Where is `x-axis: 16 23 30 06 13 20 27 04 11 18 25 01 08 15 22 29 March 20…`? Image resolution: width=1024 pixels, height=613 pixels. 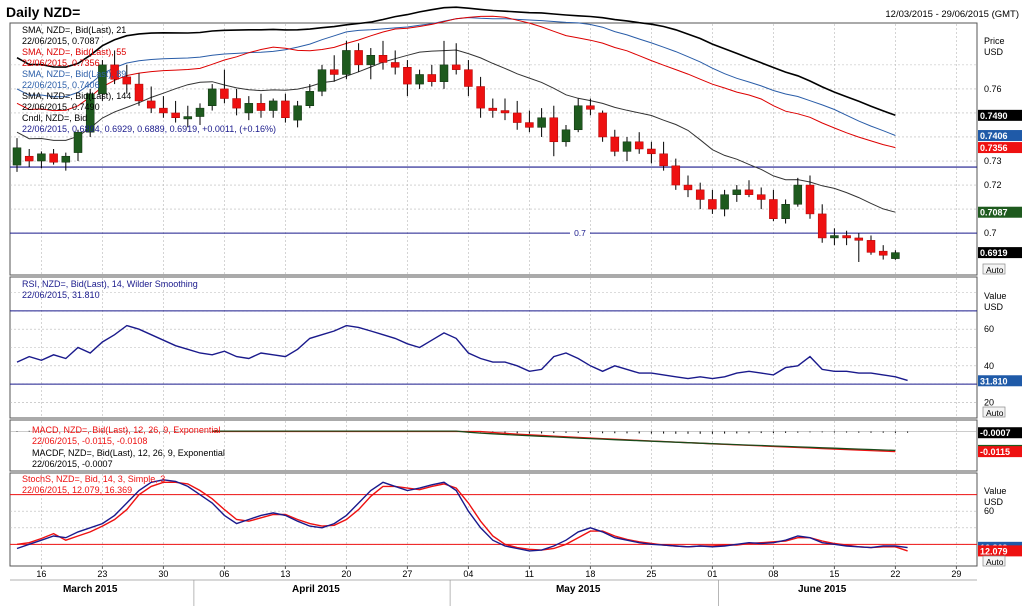 x-axis: 16 23 30 06 13 20 27 04 11 18 25 01 08 15 22 29 March 20… is located at coordinates (498, 586).